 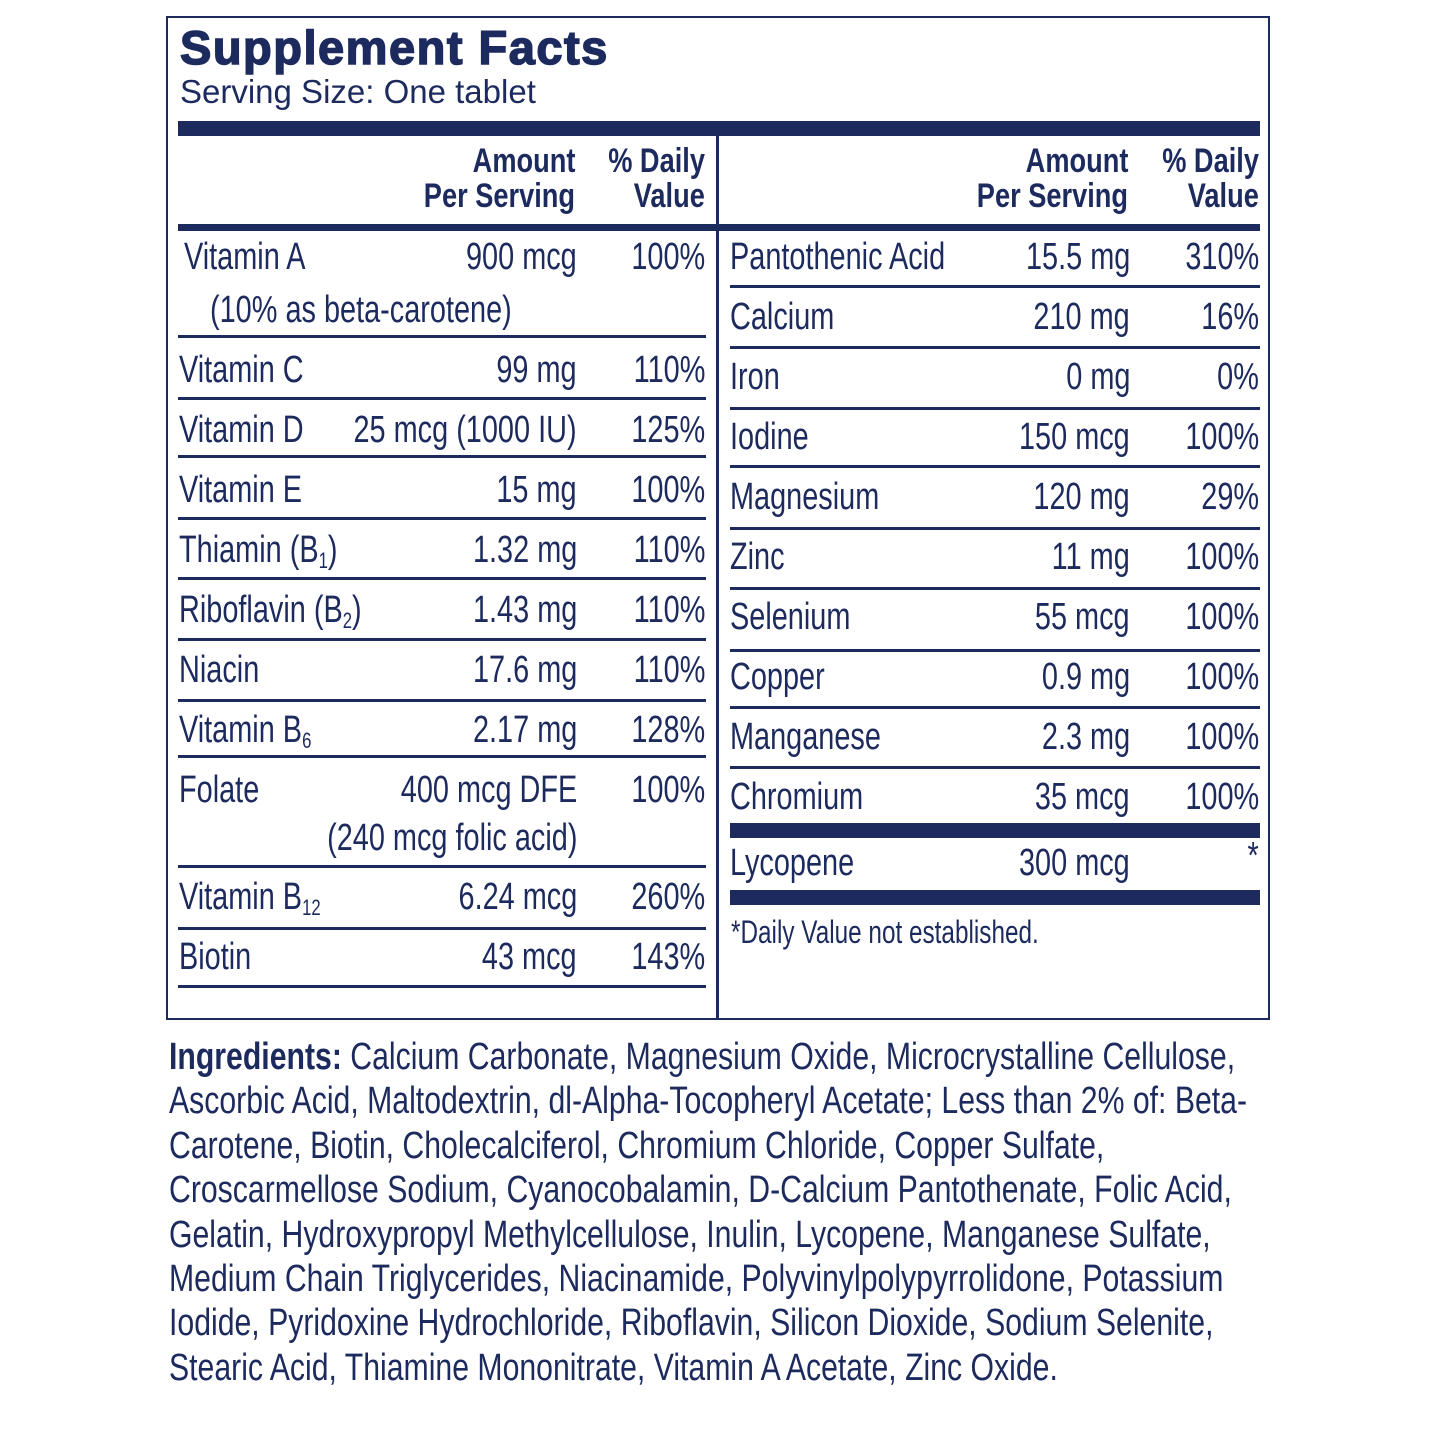 I want to click on nutrient-dv: 128%, so click(x=668, y=730).